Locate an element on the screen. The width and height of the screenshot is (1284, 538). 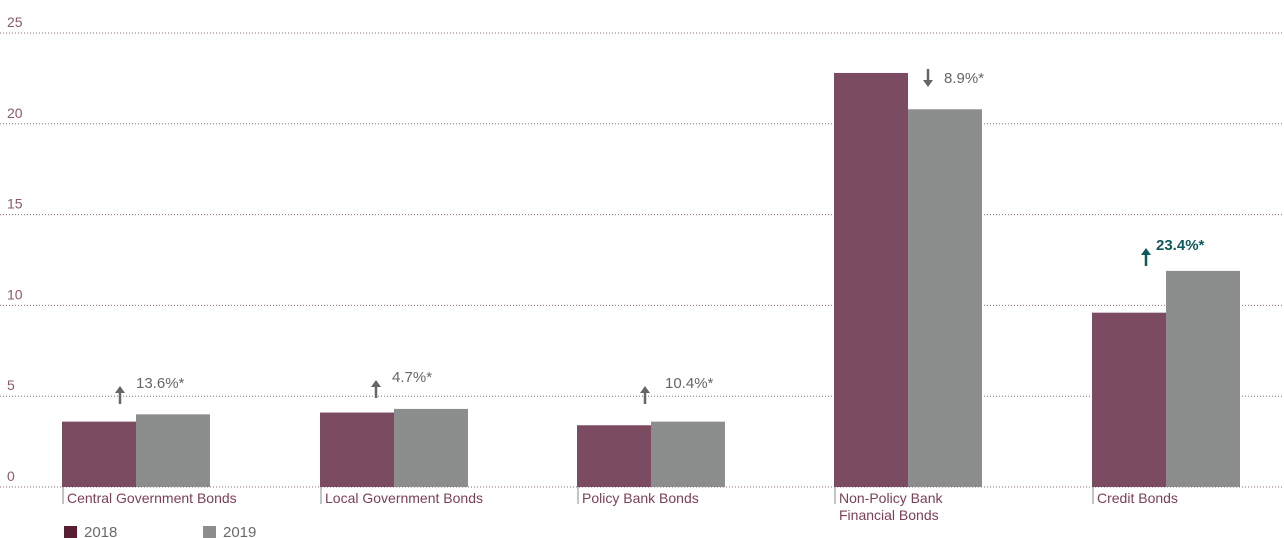
annotation-0: 13.6%* is located at coordinates (150, 389).